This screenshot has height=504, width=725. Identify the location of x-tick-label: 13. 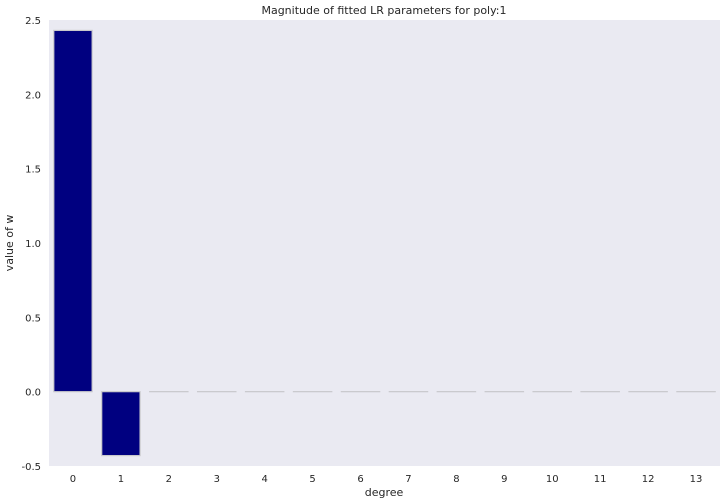
(696, 479).